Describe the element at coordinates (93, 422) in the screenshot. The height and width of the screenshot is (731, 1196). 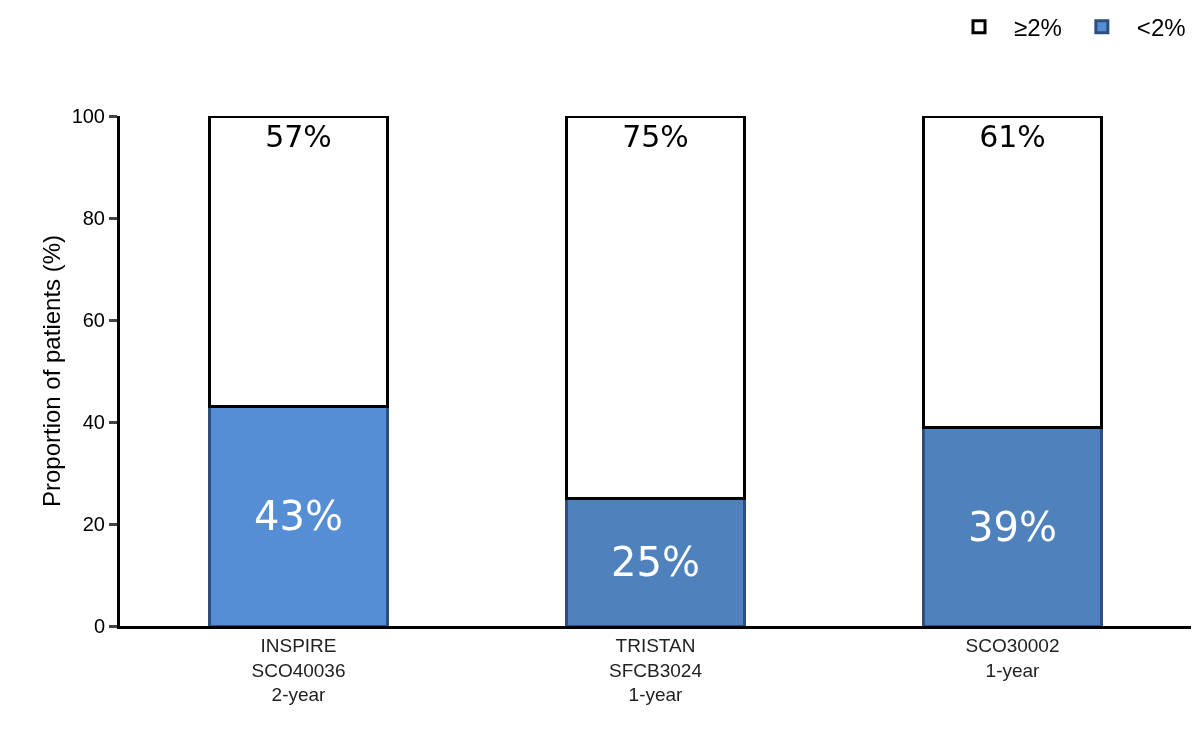
I see `y-tick-label: 40` at that location.